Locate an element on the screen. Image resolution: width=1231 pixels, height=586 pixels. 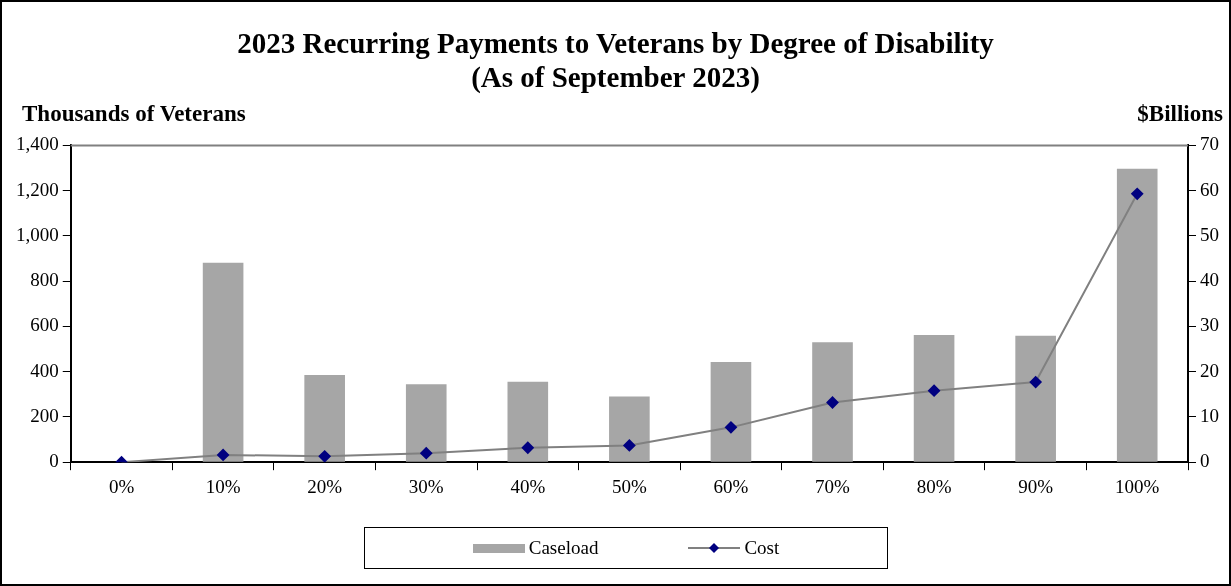
x-tick-label: 90% is located at coordinates (1036, 486).